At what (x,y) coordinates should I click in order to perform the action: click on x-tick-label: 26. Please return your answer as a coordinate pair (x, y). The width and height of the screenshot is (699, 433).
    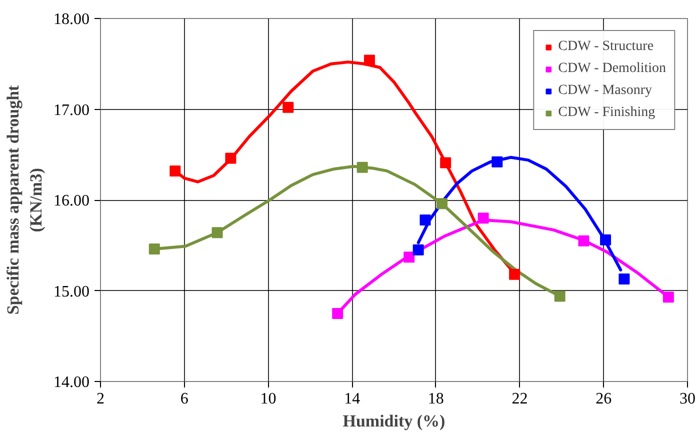
    Looking at the image, I should click on (604, 399).